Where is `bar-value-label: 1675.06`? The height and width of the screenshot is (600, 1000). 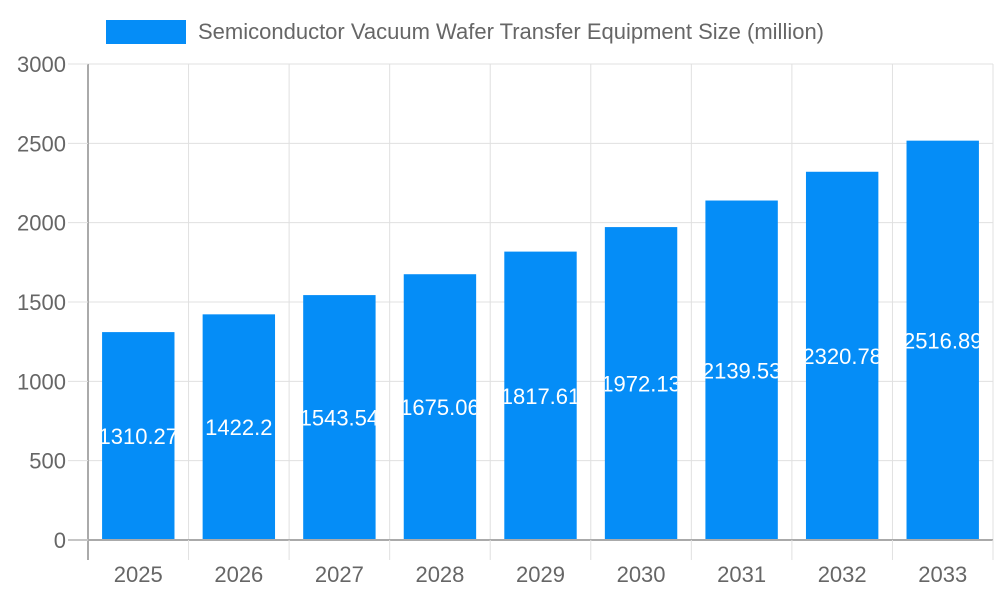
bar-value-label: 1675.06 is located at coordinates (440, 407).